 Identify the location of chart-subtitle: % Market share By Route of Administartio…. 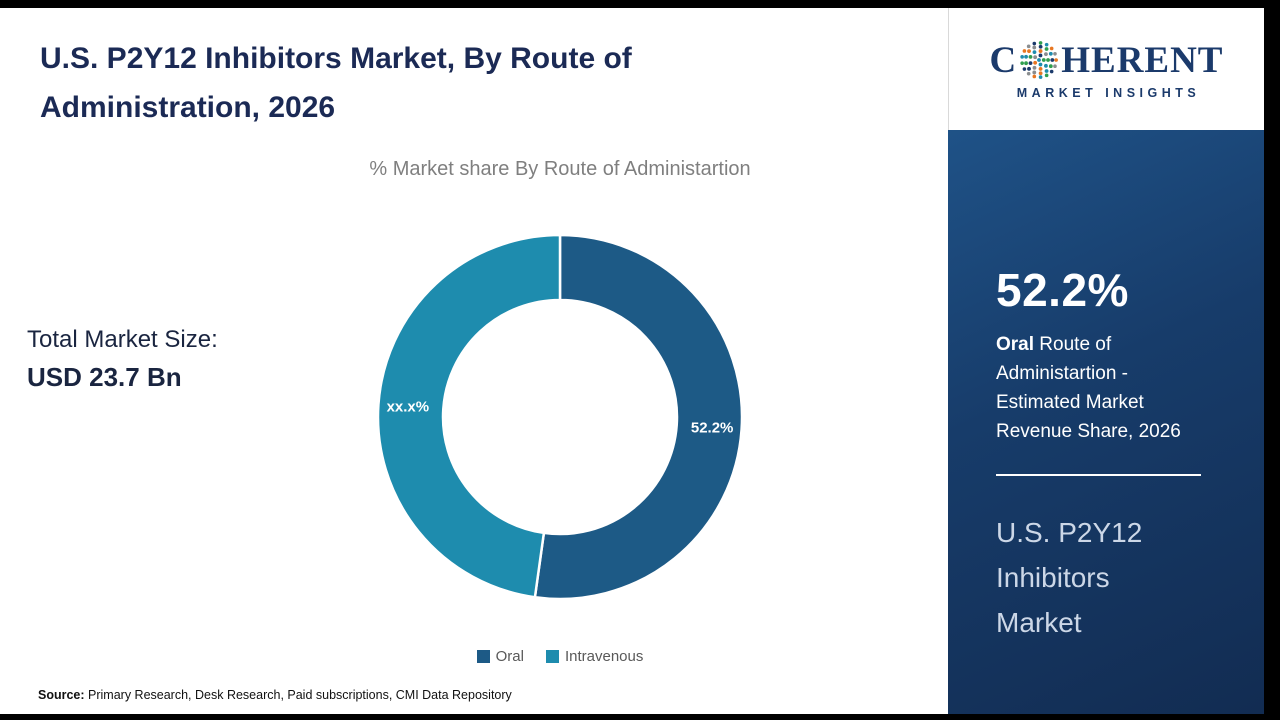
(560, 169).